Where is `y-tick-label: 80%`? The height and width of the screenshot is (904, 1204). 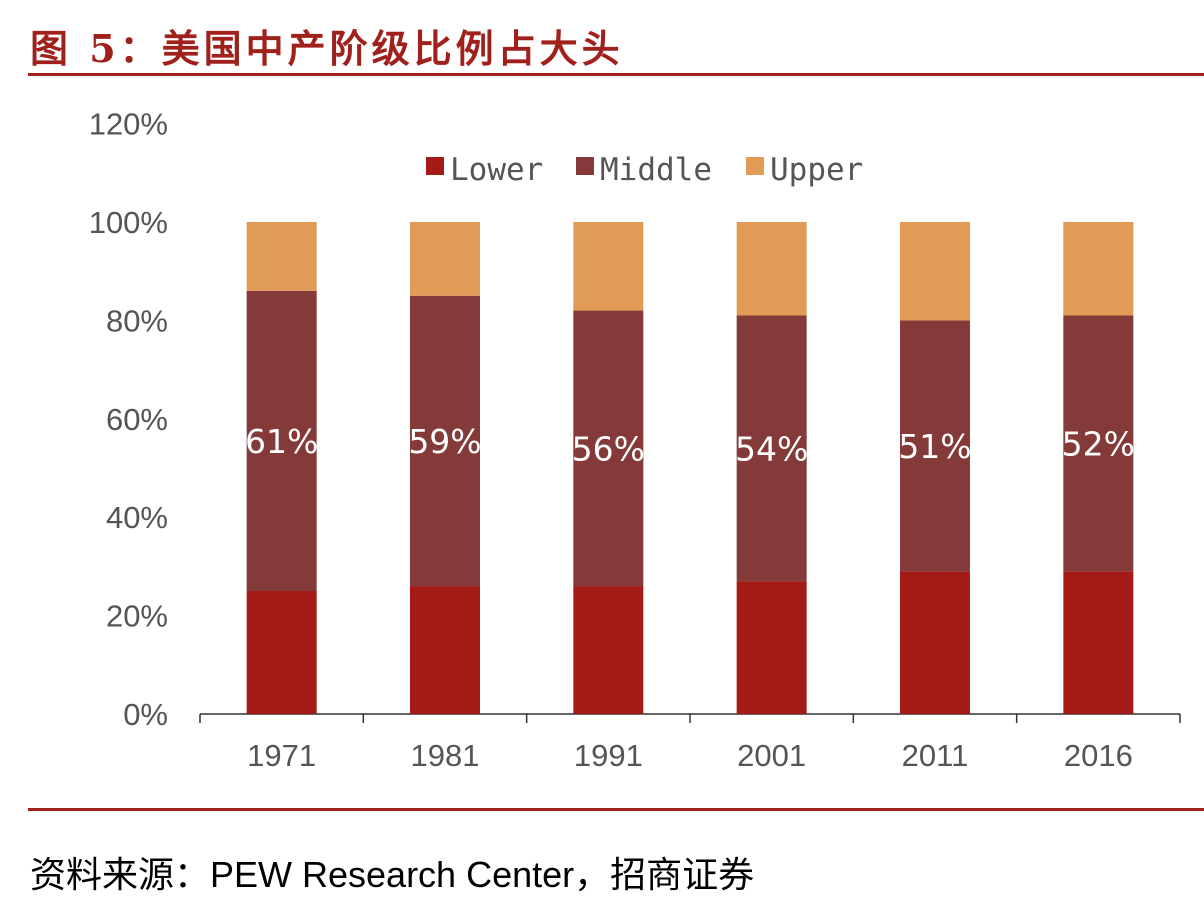 y-tick-label: 80% is located at coordinates (137, 320).